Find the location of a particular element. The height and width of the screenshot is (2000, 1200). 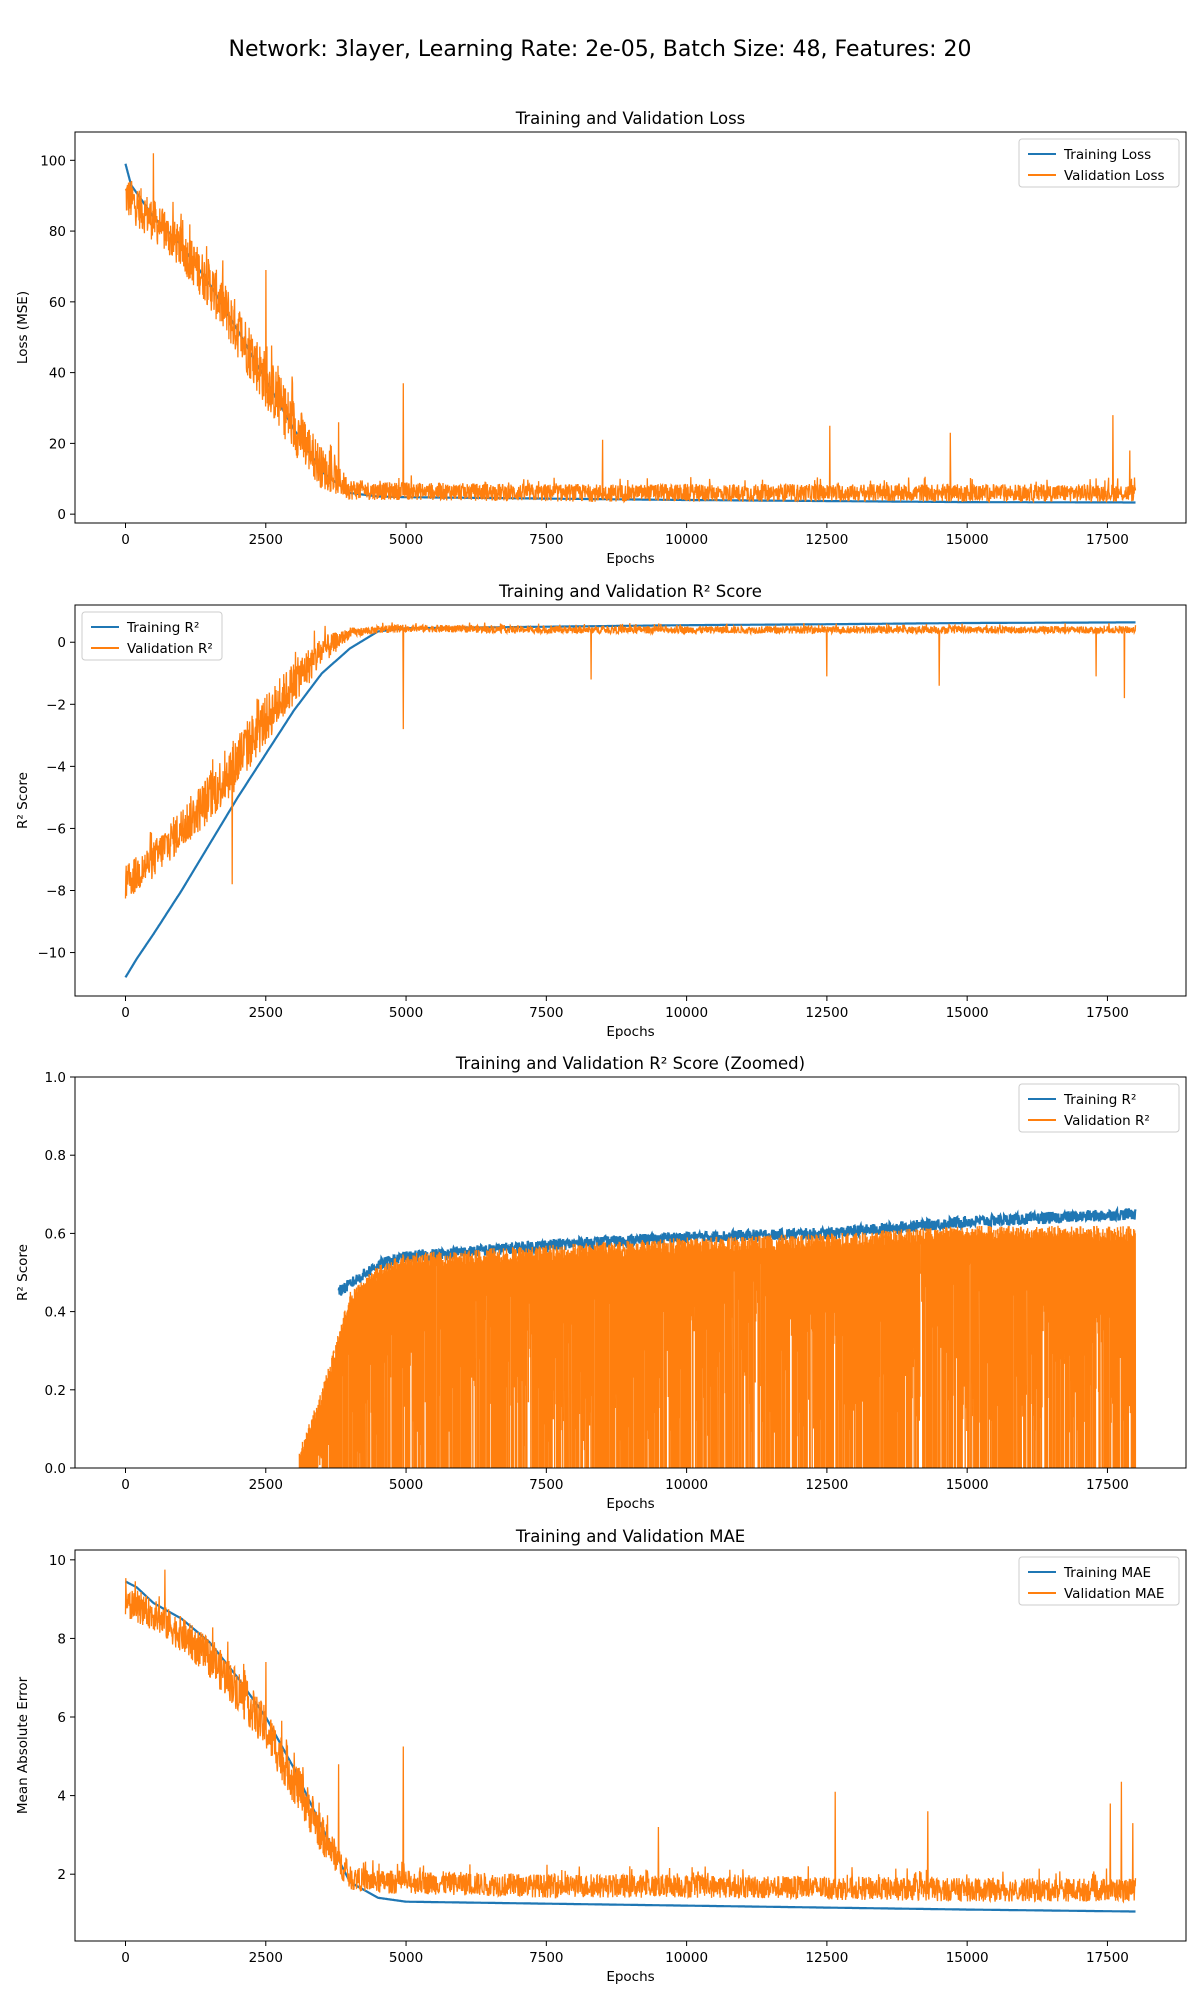

y-tick-label: 4 is located at coordinates (61, 1797).